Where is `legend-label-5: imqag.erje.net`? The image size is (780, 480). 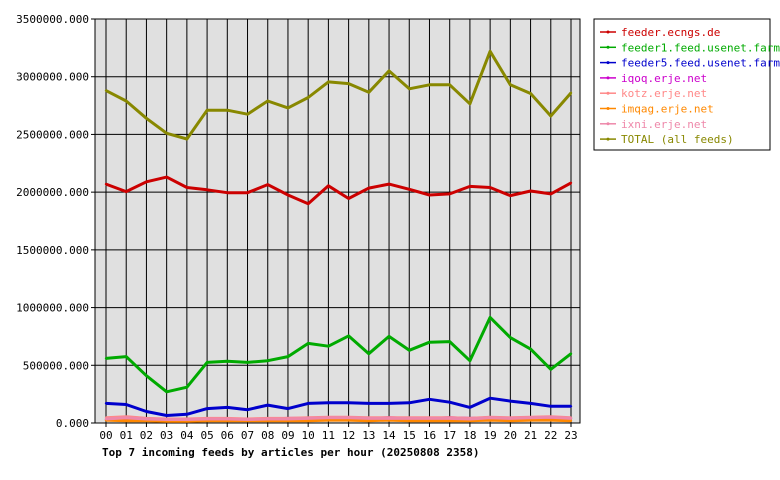 legend-label-5: imqag.erje.net is located at coordinates (667, 109).